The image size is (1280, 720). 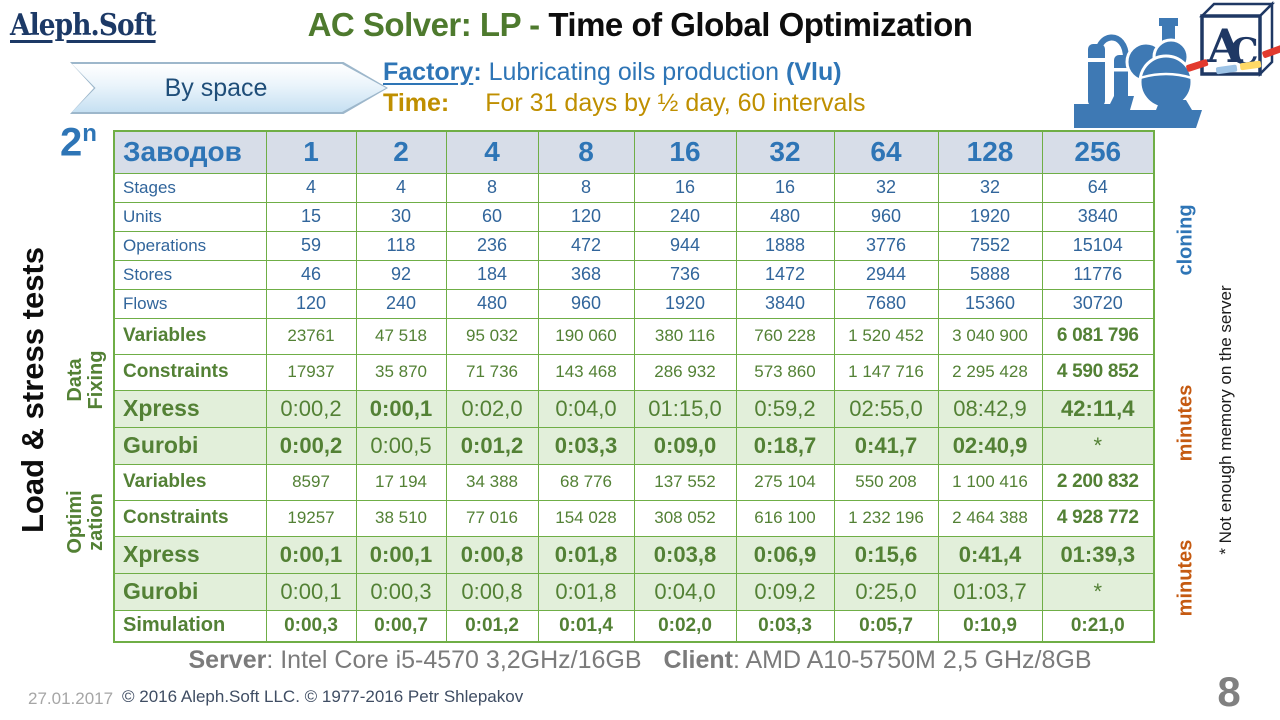 What do you see at coordinates (190, 626) in the screenshot?
I see `row-label: Simulation` at bounding box center [190, 626].